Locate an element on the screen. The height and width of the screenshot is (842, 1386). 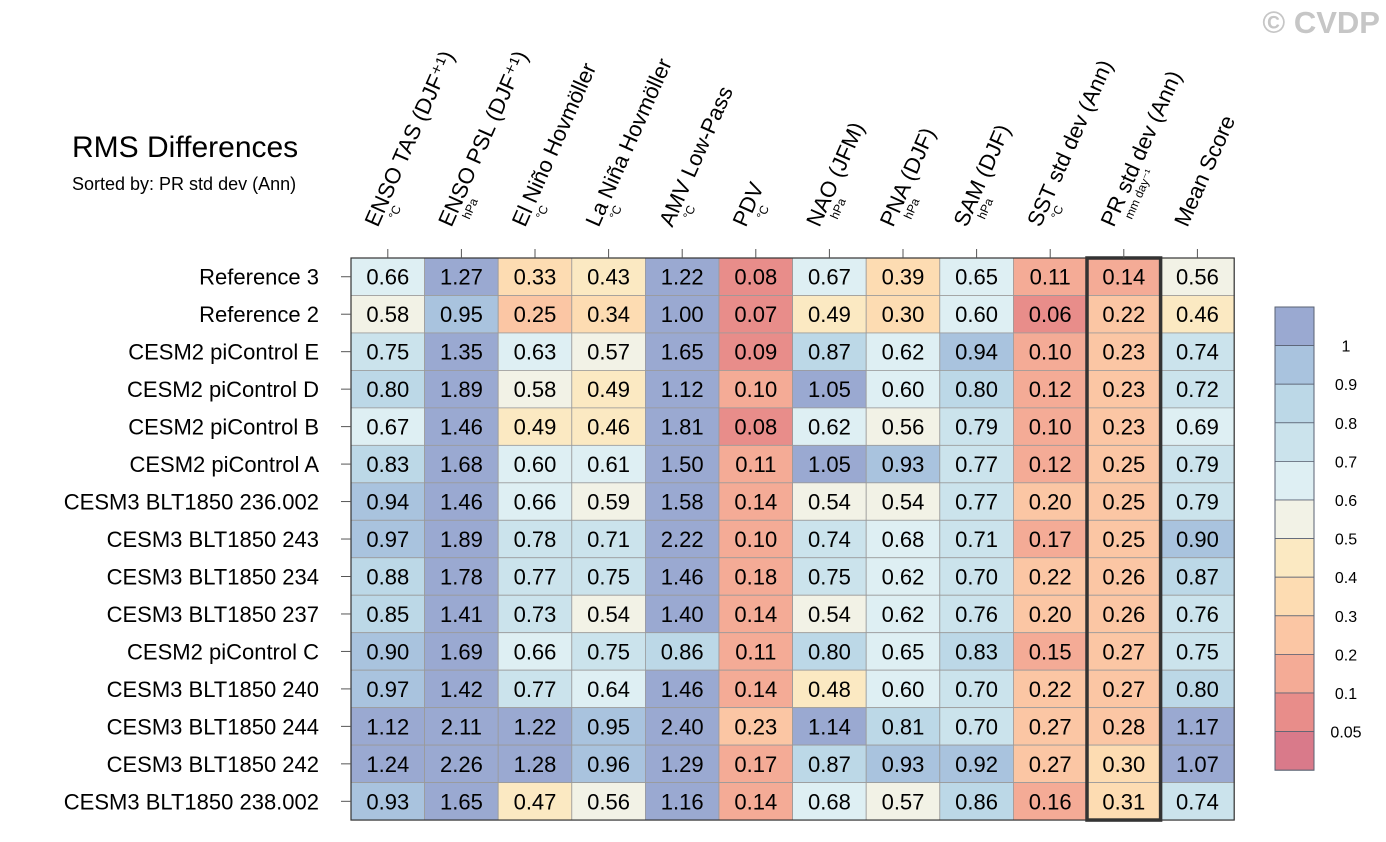
colorbar-tick-label: 1 is located at coordinates (1346, 347).